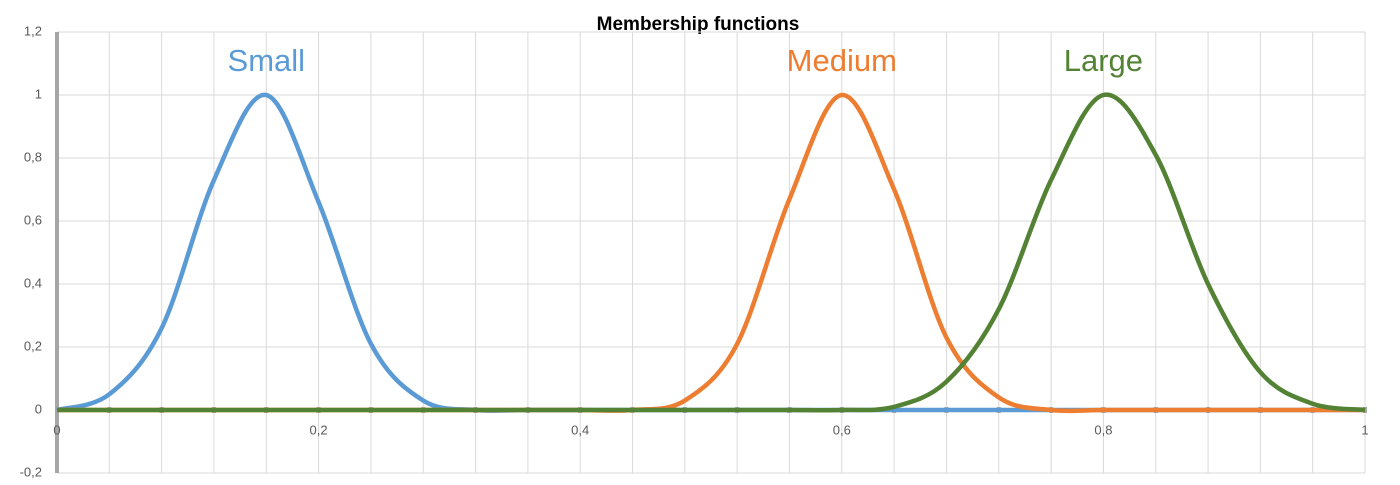 Image resolution: width=1400 pixels, height=485 pixels. I want to click on y-tick-label: 0, so click(38, 408).